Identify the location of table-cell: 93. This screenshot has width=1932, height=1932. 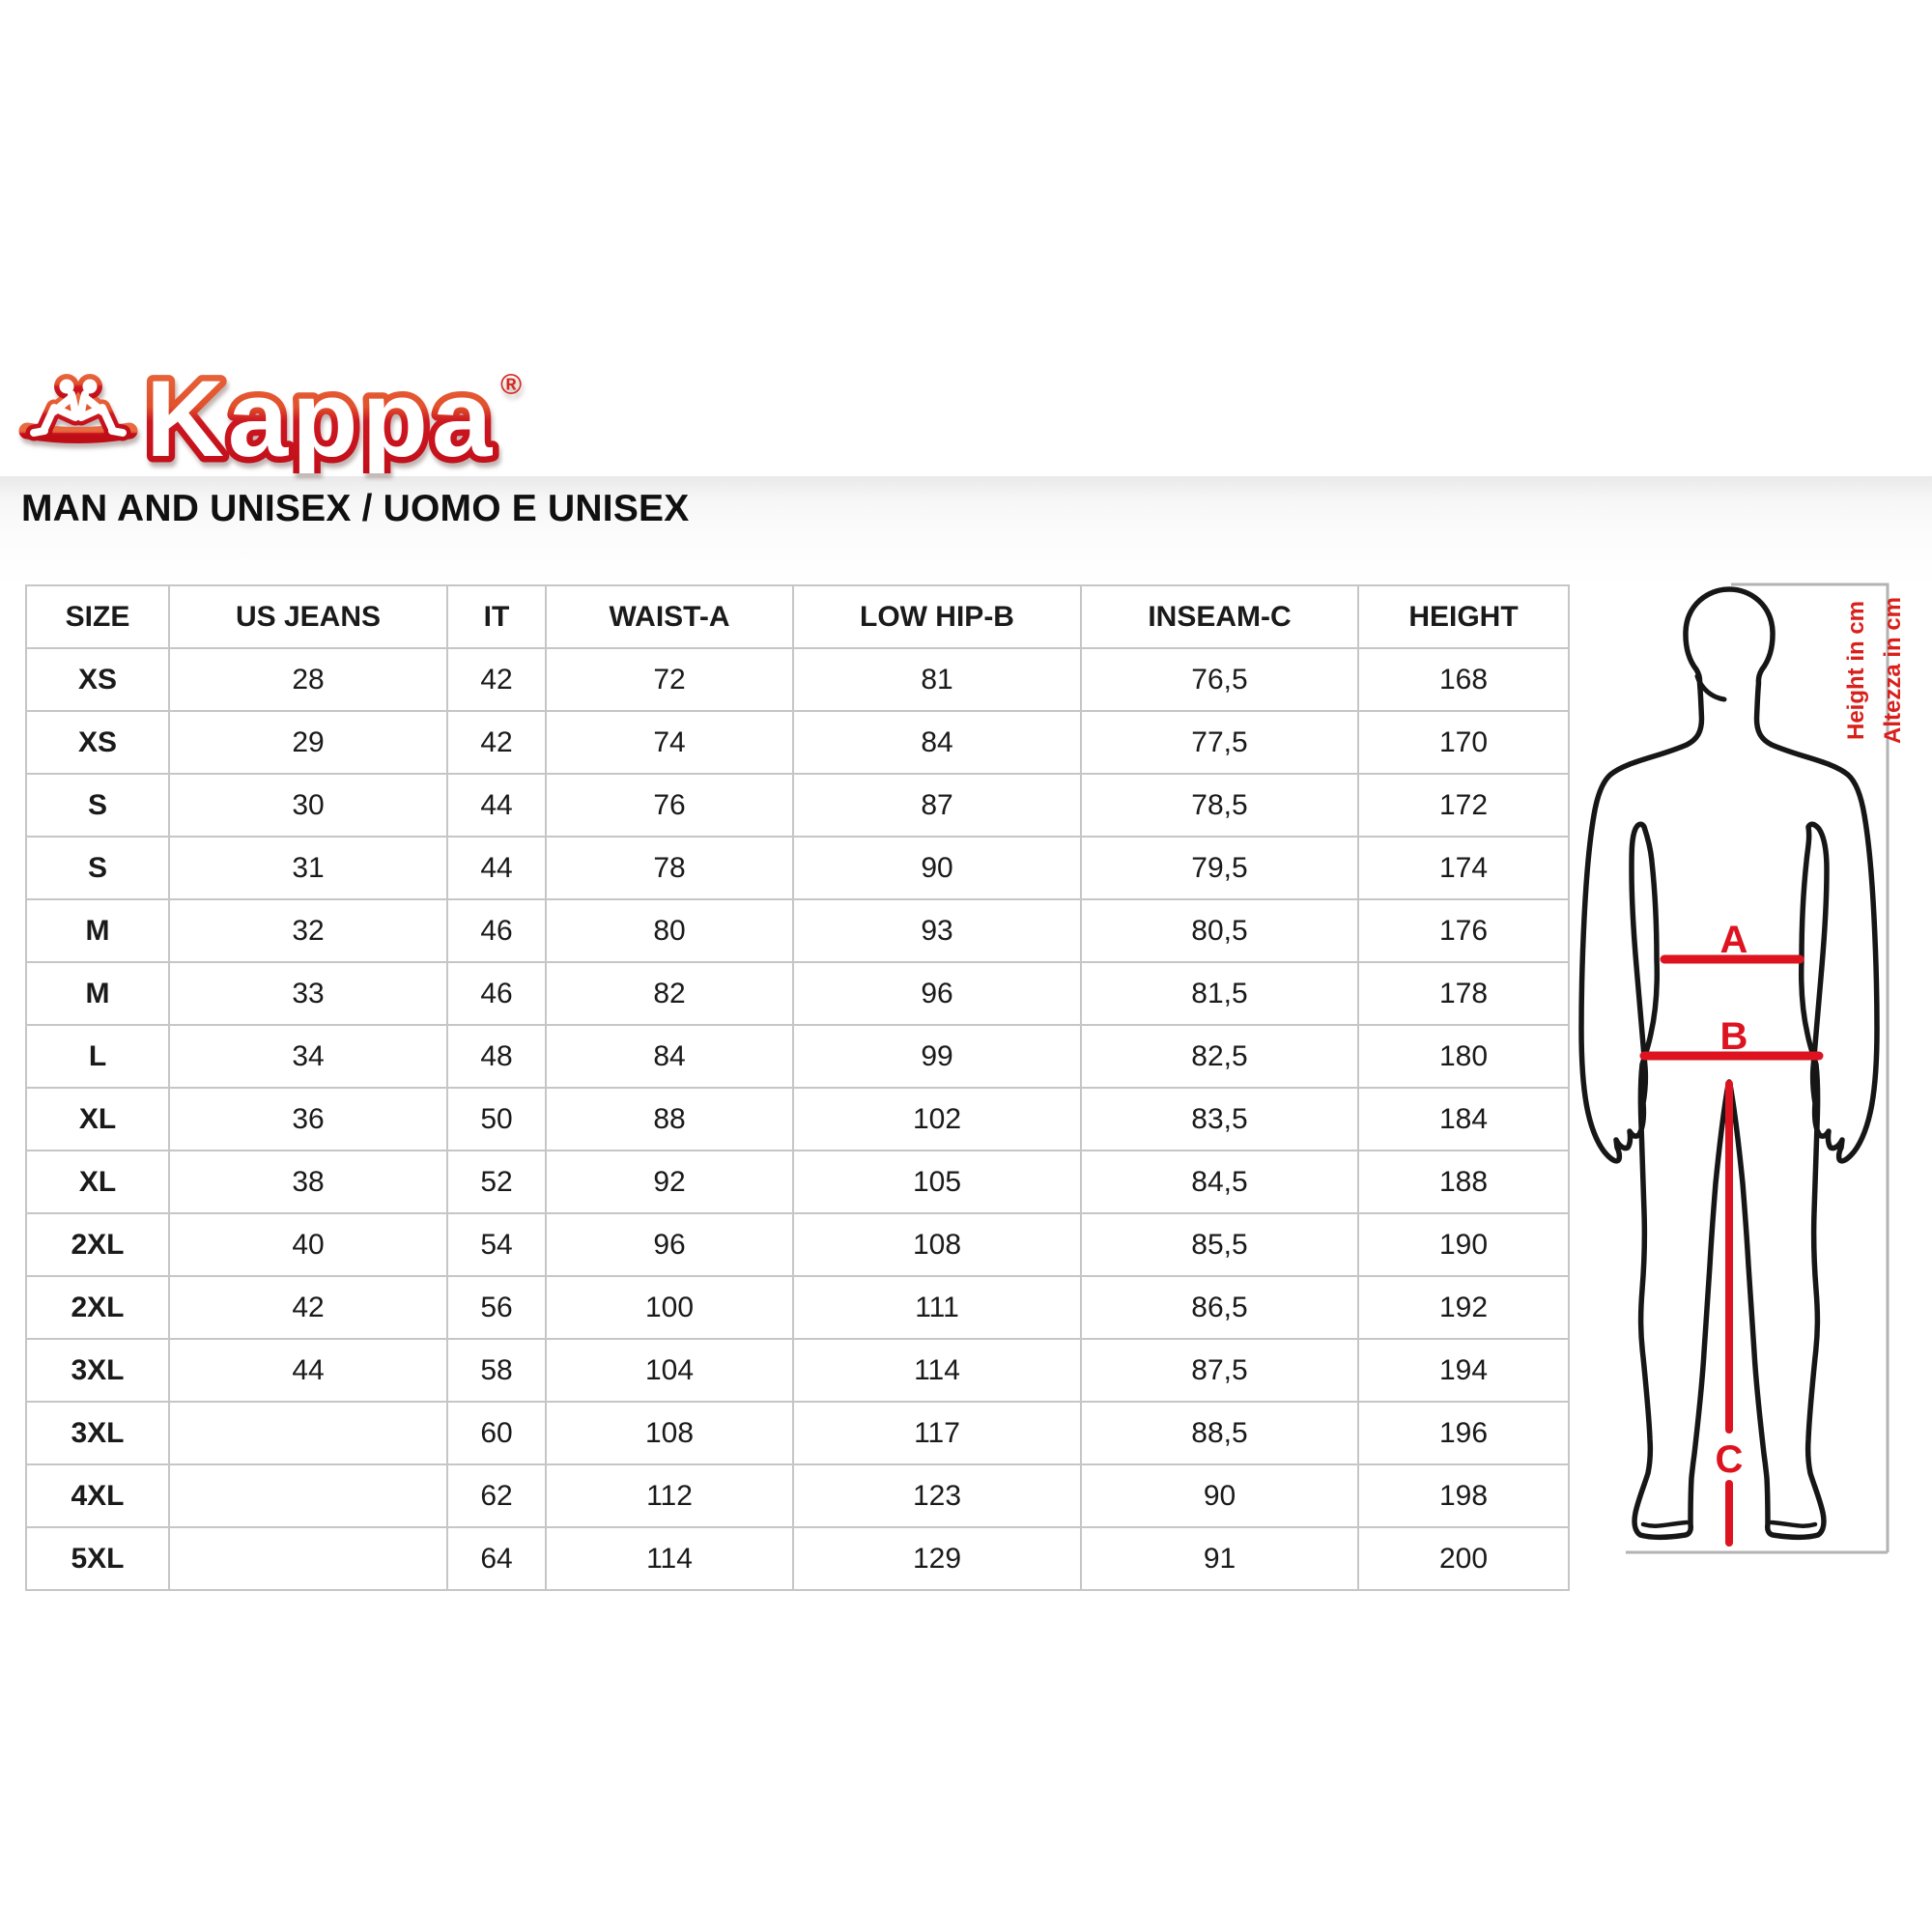
(937, 930).